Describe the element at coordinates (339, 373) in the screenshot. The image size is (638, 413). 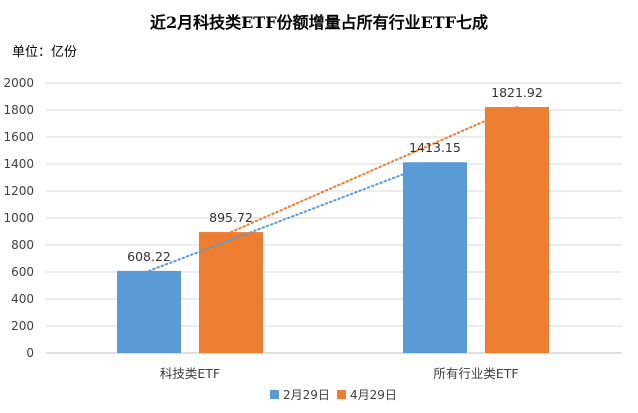
I see `category-labels: 科技类ETF 所有行业类ETF` at that location.